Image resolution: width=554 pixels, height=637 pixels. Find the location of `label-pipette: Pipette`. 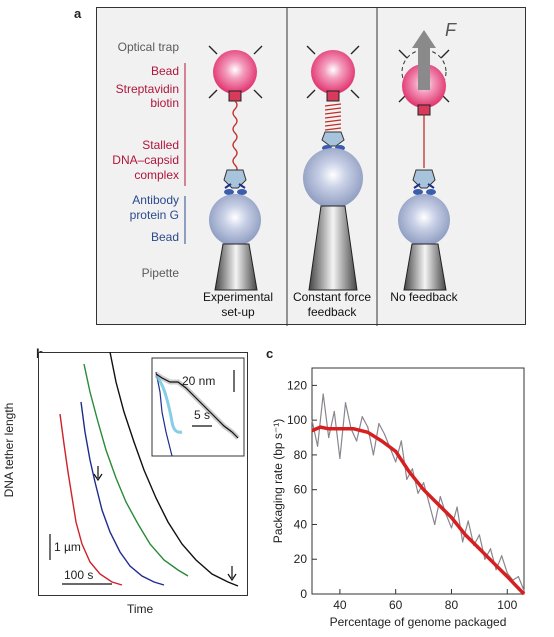

label-pipette: Pipette is located at coordinates (160, 273).